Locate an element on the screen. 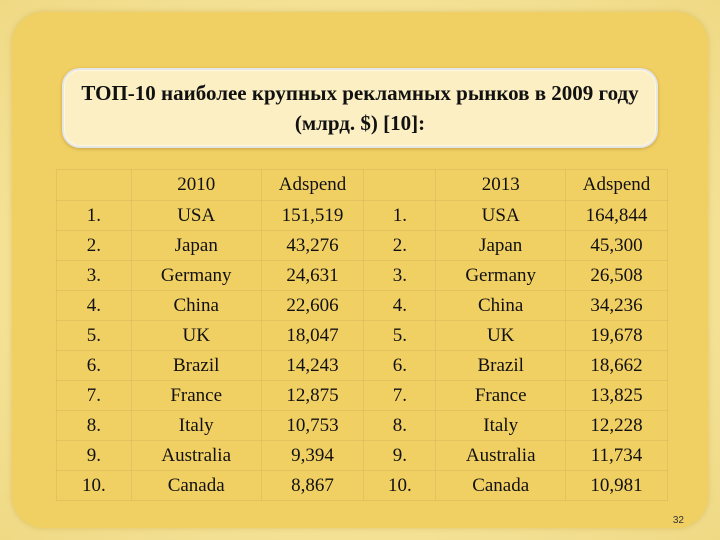 Image resolution: width=720 pixels, height=540 pixels. country-2010-cell: USA is located at coordinates (196, 215).